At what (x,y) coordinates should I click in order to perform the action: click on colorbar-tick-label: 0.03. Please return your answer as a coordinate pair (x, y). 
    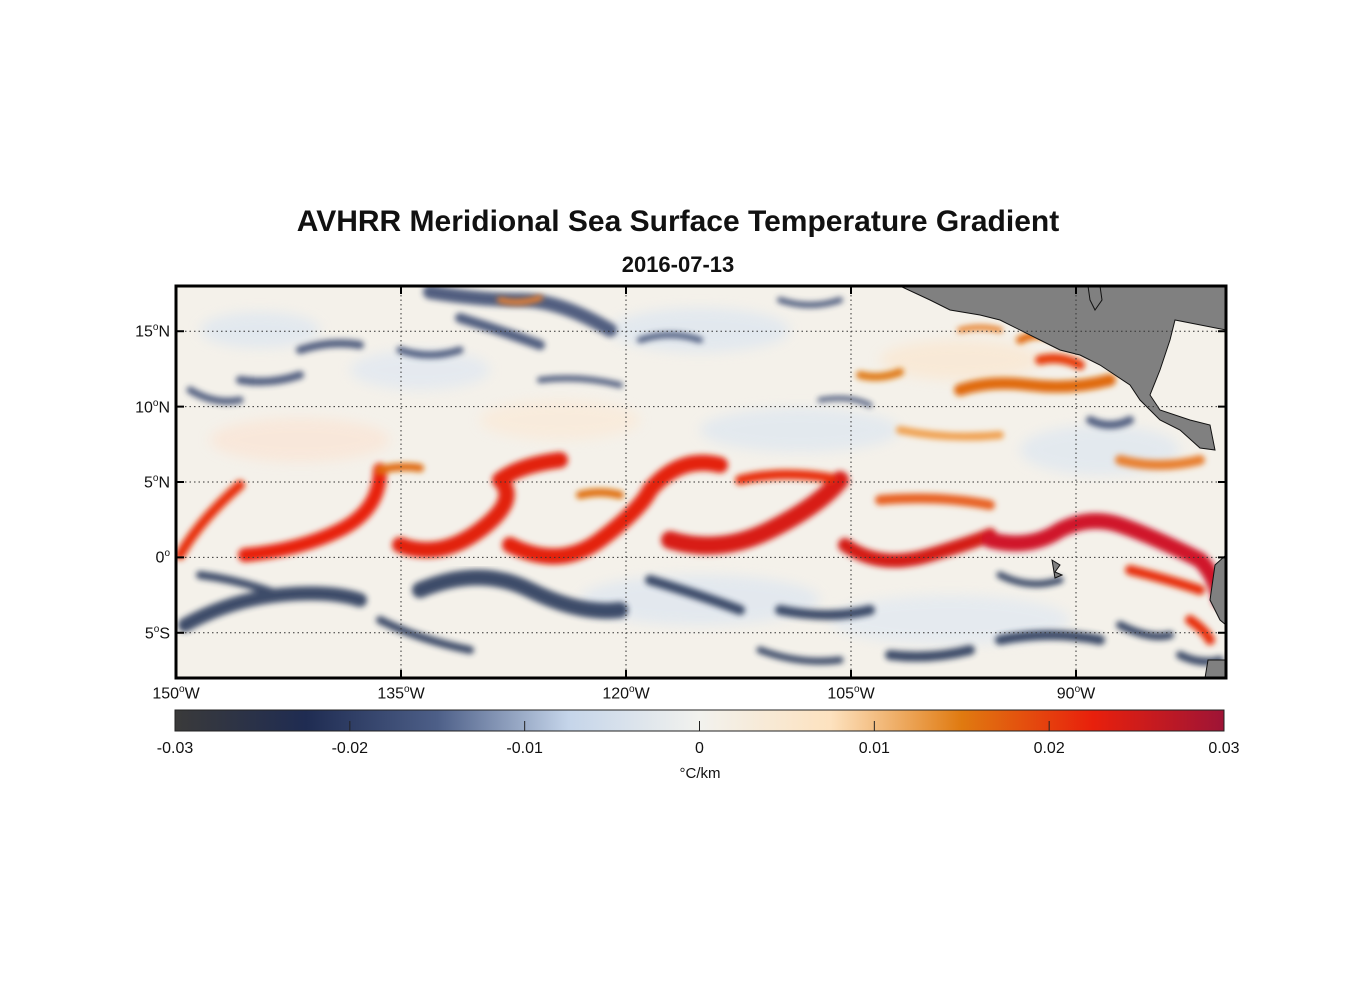
    Looking at the image, I should click on (1224, 748).